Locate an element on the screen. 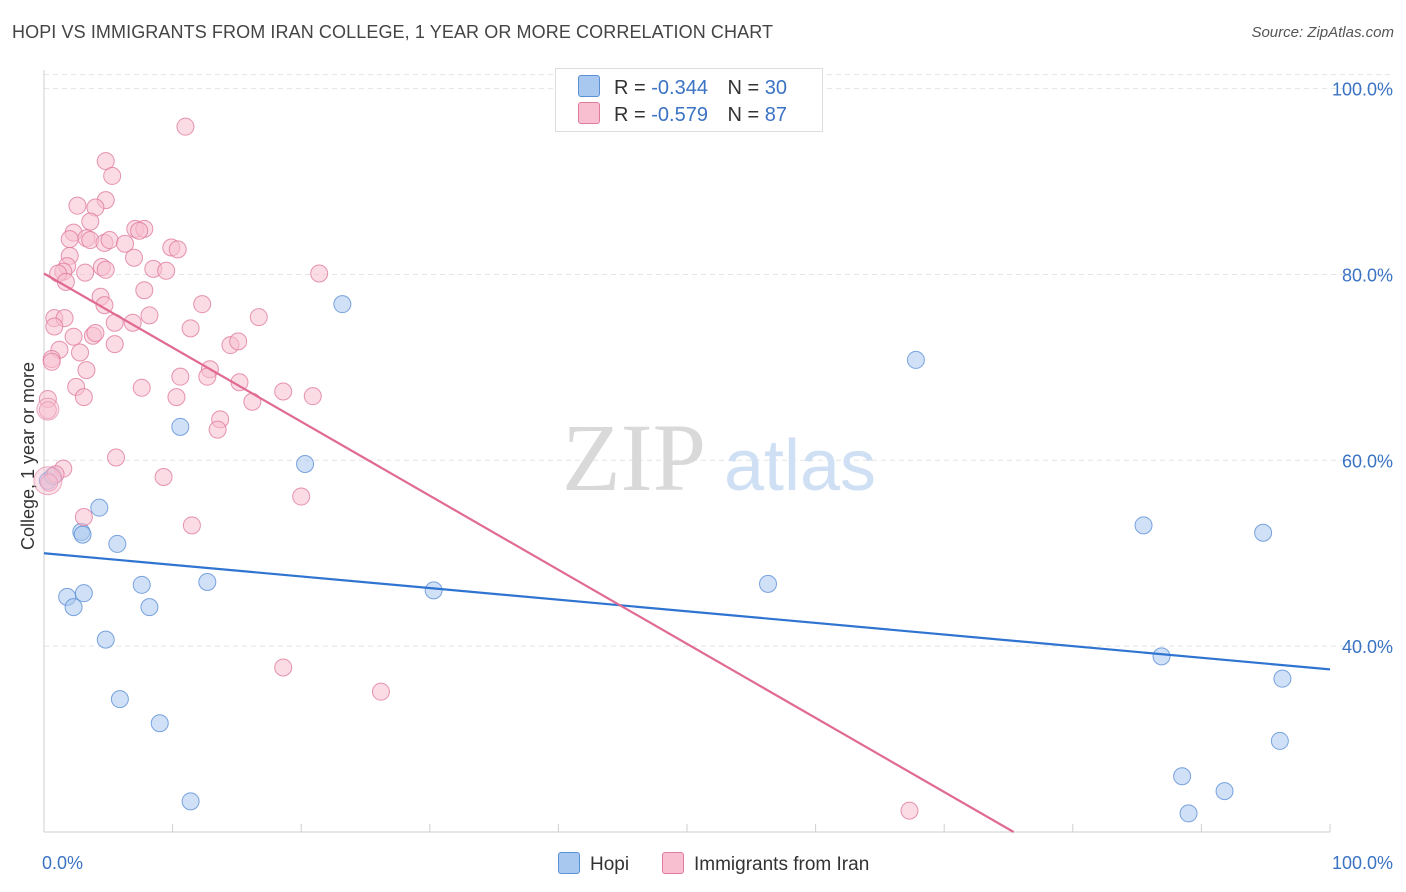 Image resolution: width=1406 pixels, height=892 pixels. bottom-legend-label-hopi: Hopi is located at coordinates (610, 864).